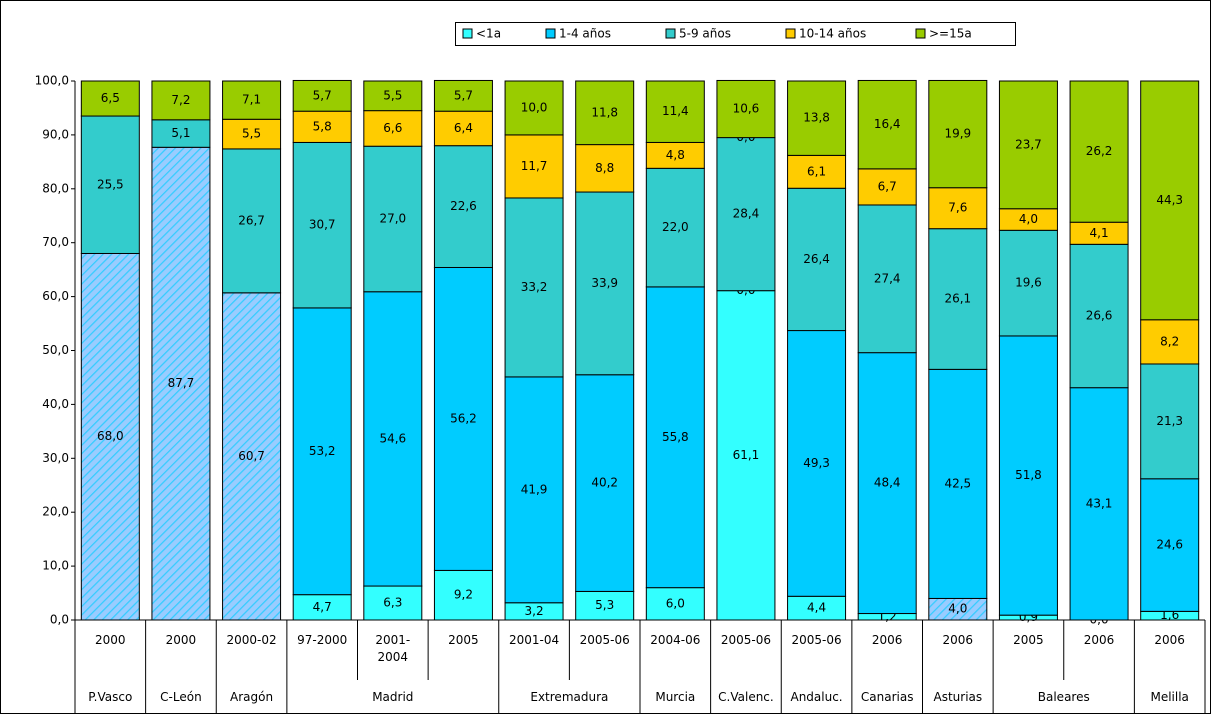  I want to click on y-tick-label: 80,0, so click(55, 188).